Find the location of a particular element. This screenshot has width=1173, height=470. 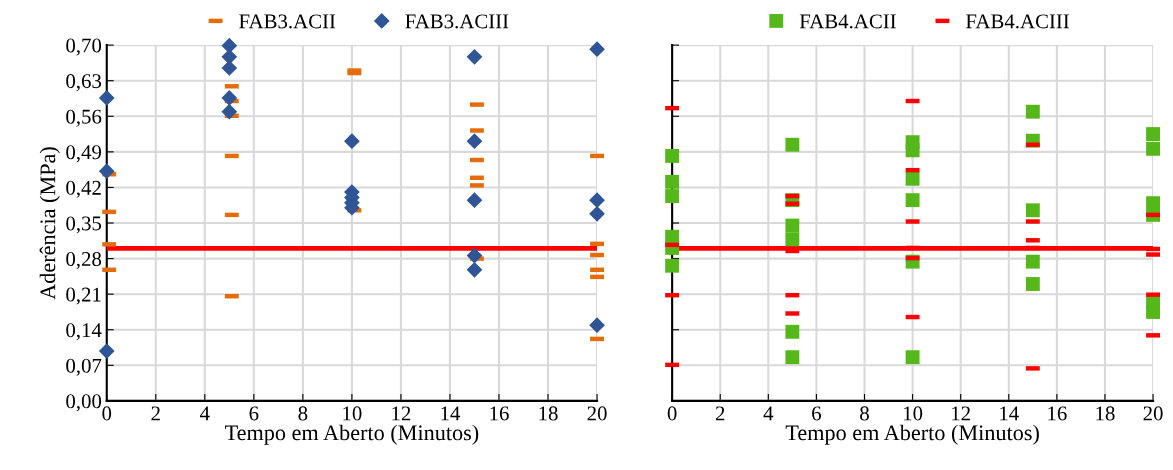

y-tick-label: 0,70 is located at coordinates (84, 47).